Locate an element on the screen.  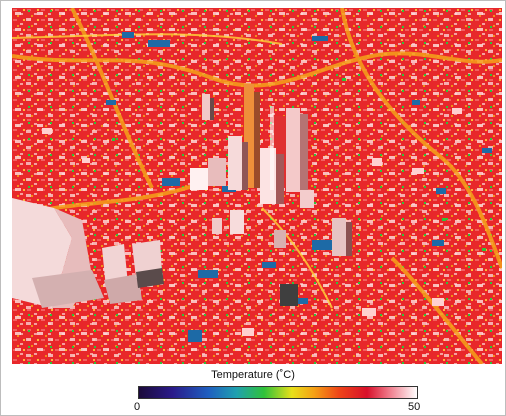
scale-min-label: 0 is located at coordinates (137, 407).